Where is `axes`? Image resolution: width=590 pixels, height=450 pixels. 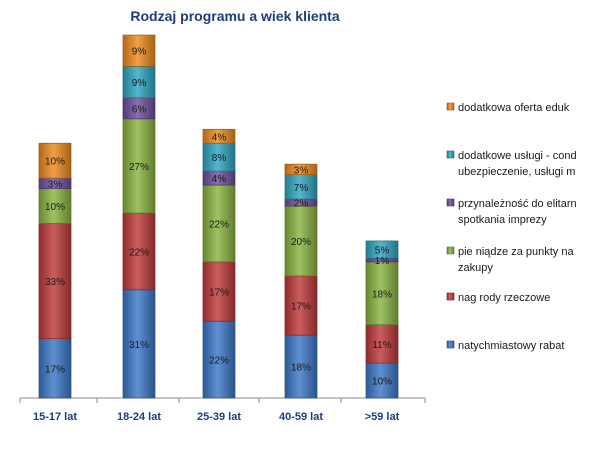
axes is located at coordinates (222, 400).